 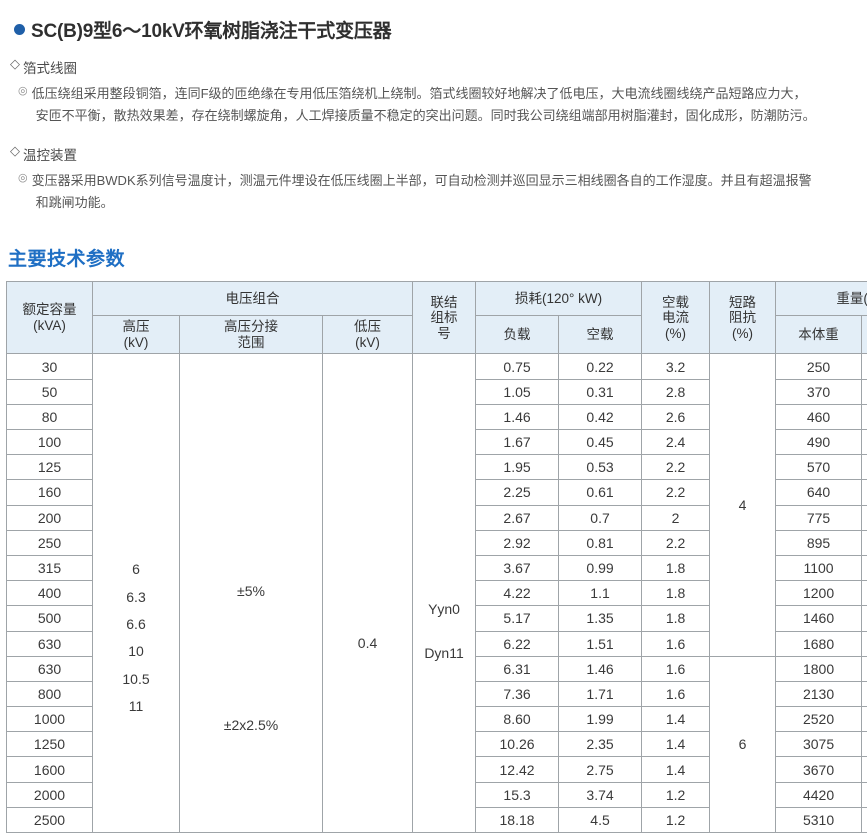 I want to click on cell-load-loss: 1.46, so click(x=517, y=416).